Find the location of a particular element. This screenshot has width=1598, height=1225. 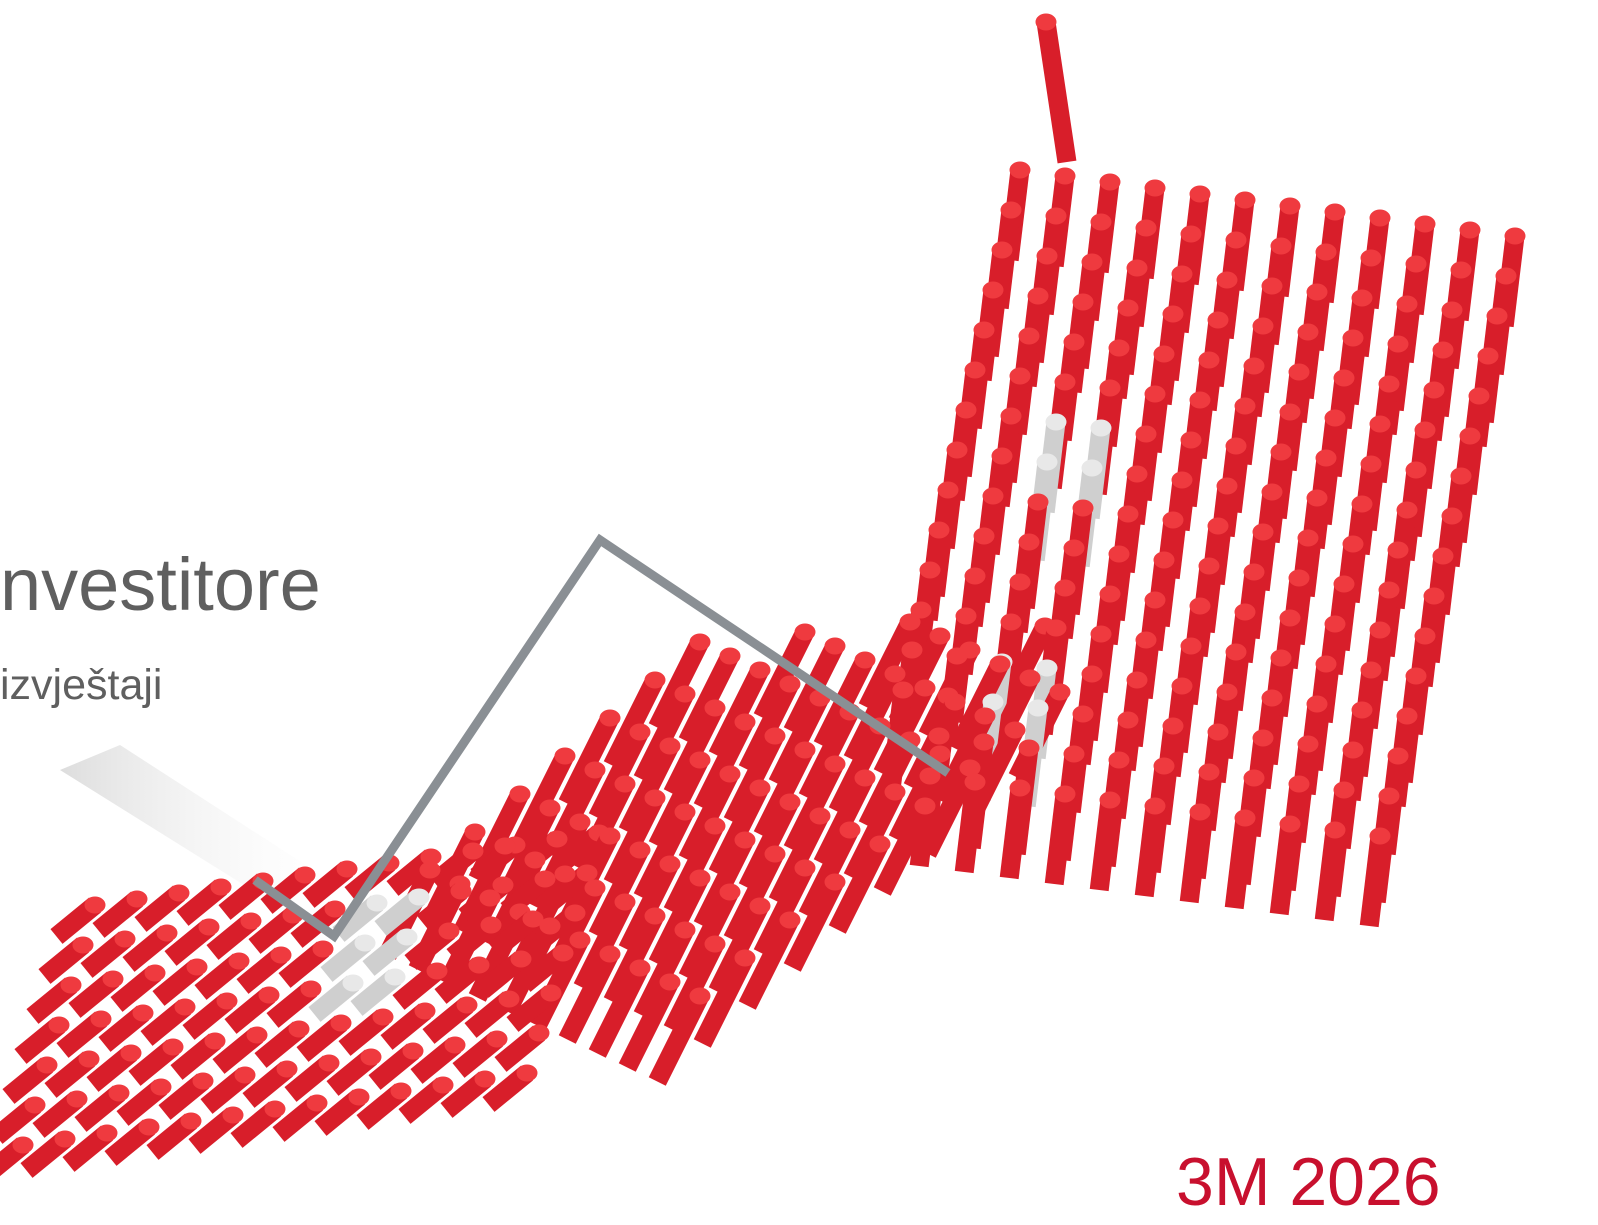

report-period: 3M 2026 is located at coordinates (1308, 1182).